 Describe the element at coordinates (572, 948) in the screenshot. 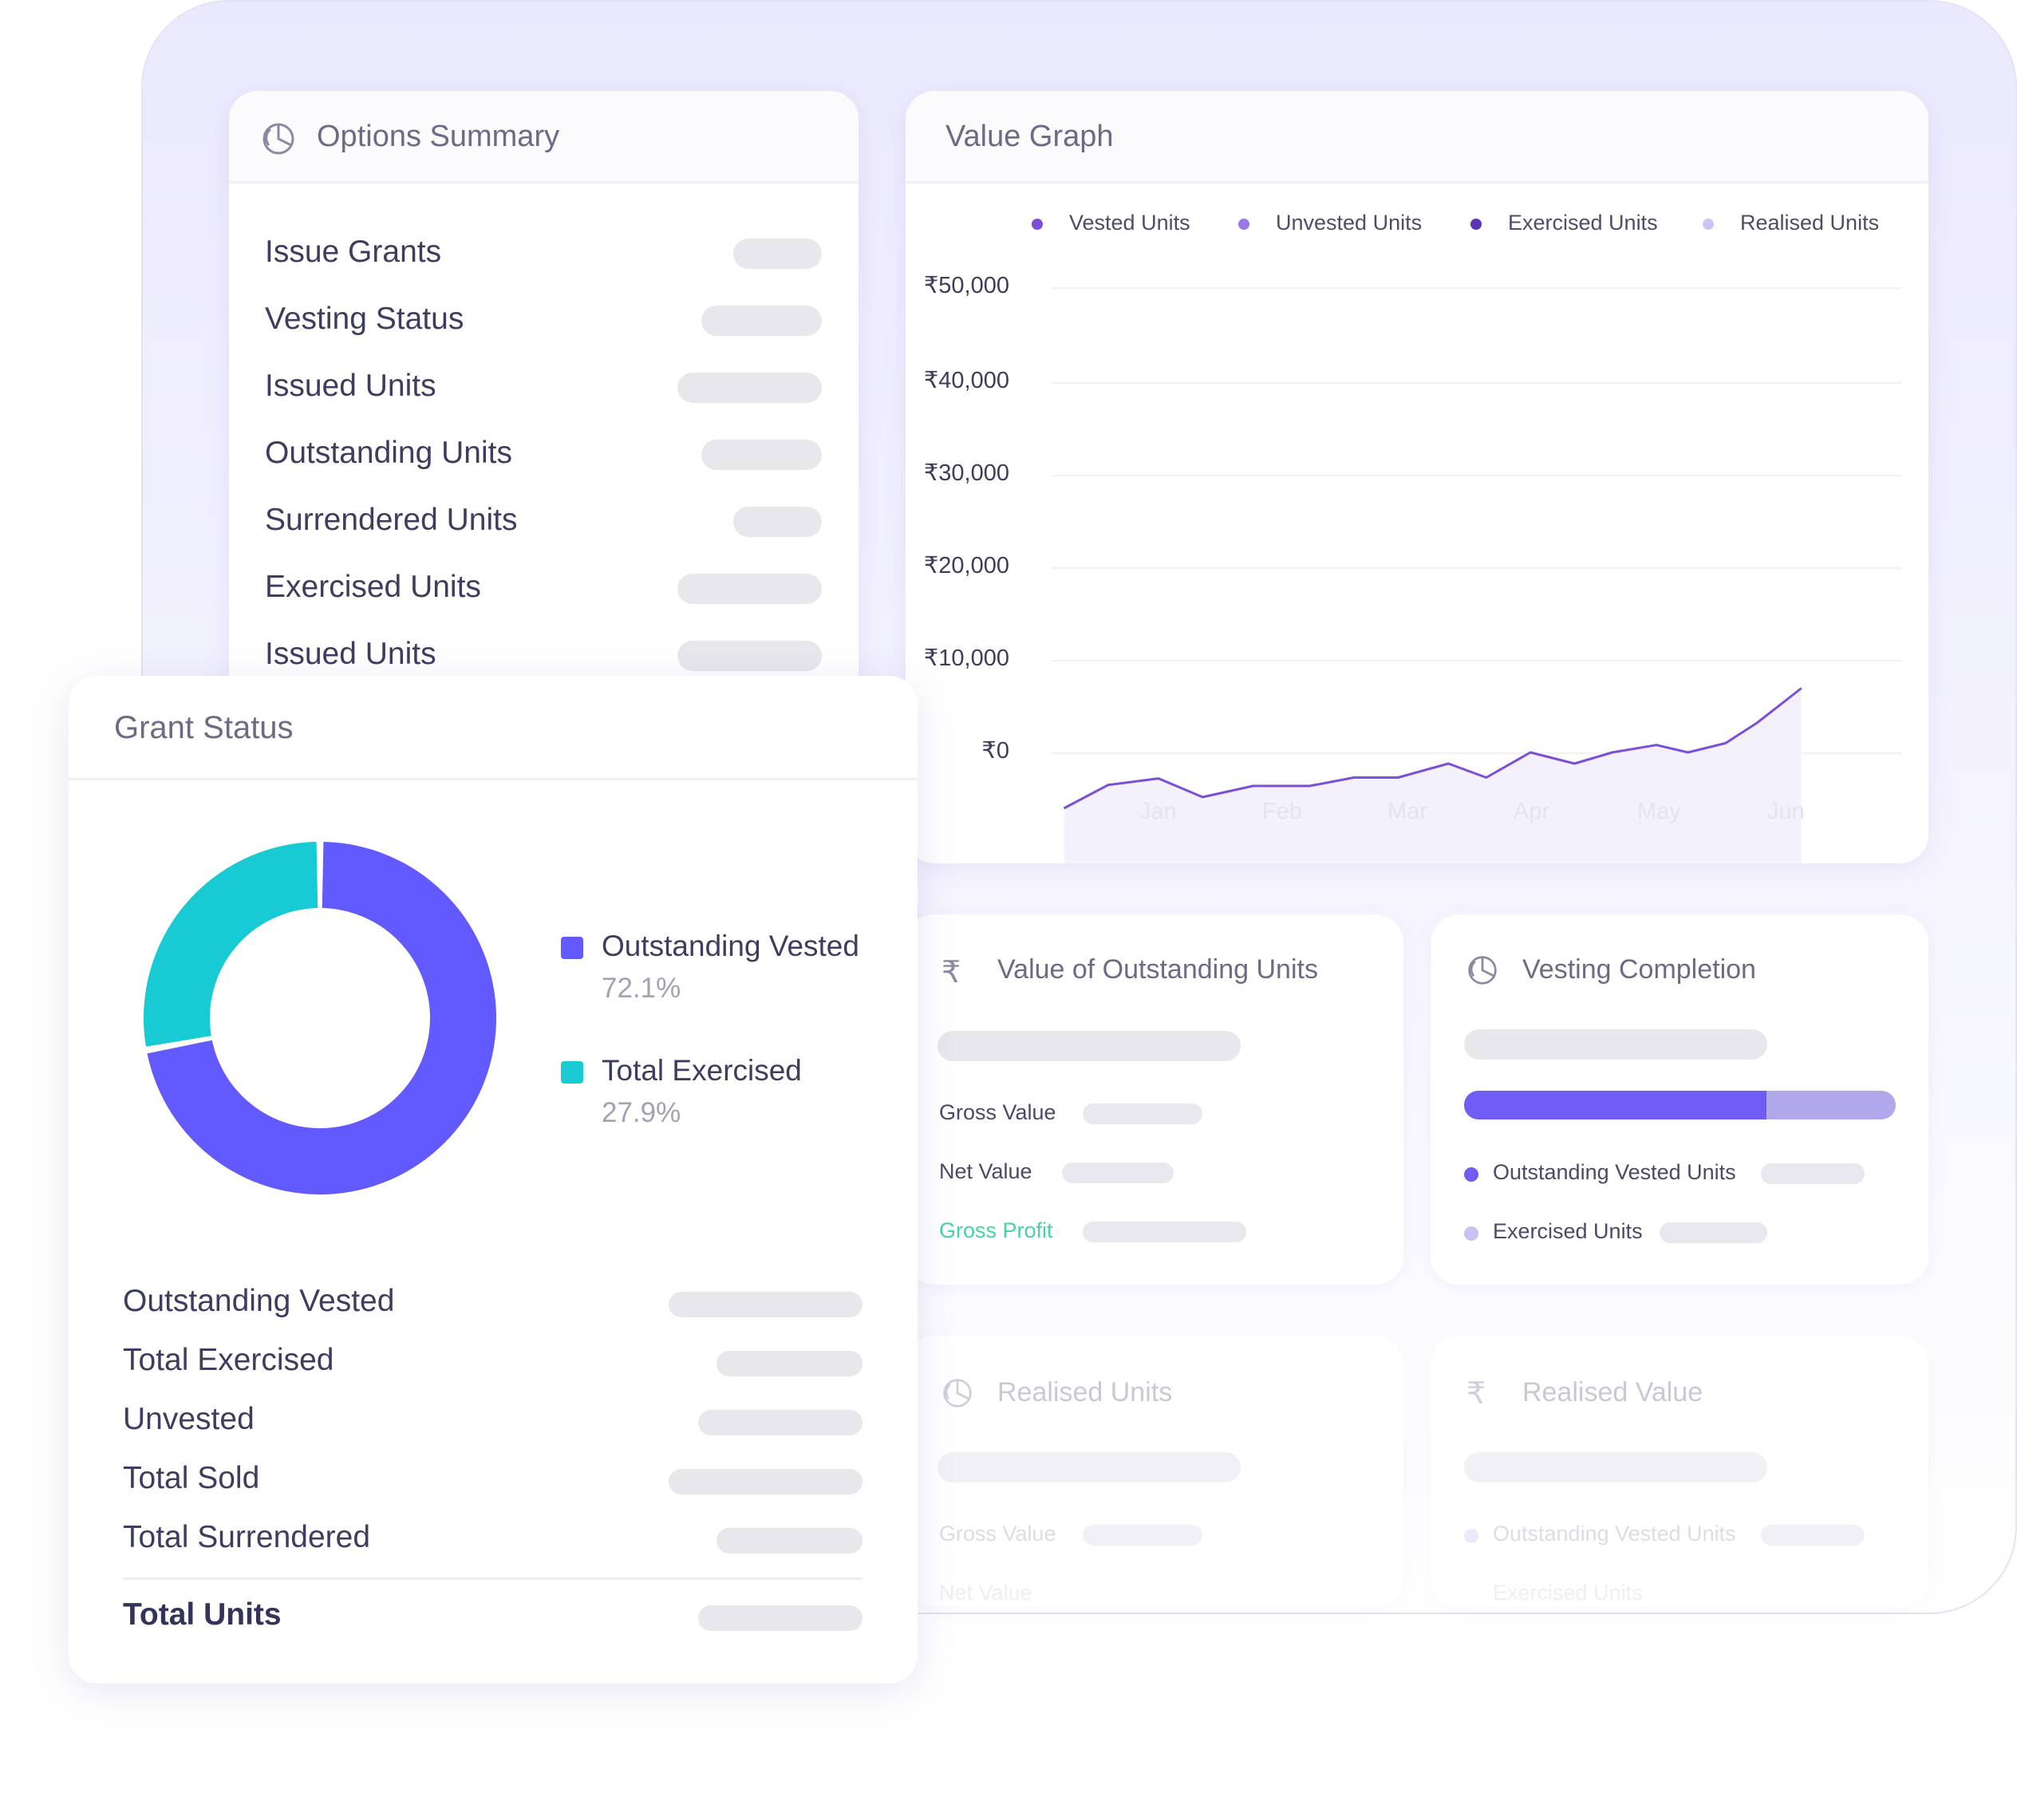

I see `legend-swatch-outstanding-vested` at that location.